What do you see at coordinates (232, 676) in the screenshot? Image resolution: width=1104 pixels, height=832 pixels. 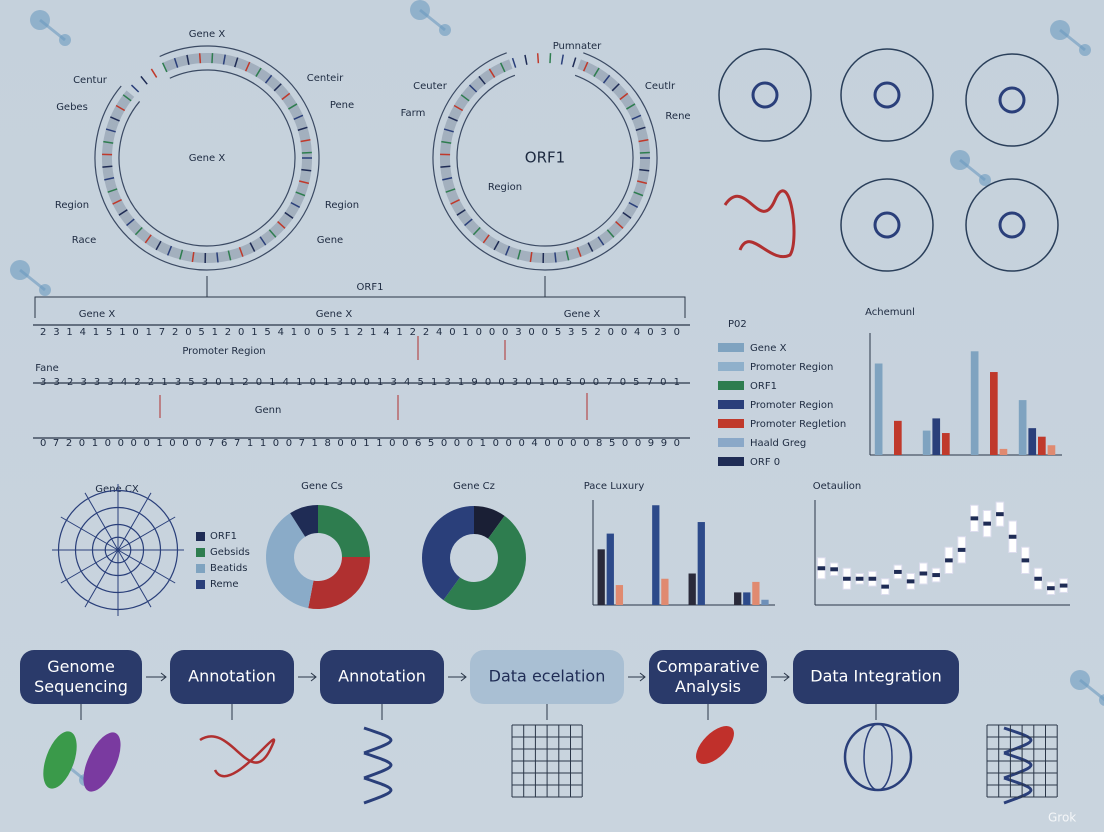 I see `pipeline-label: Annotation` at bounding box center [232, 676].